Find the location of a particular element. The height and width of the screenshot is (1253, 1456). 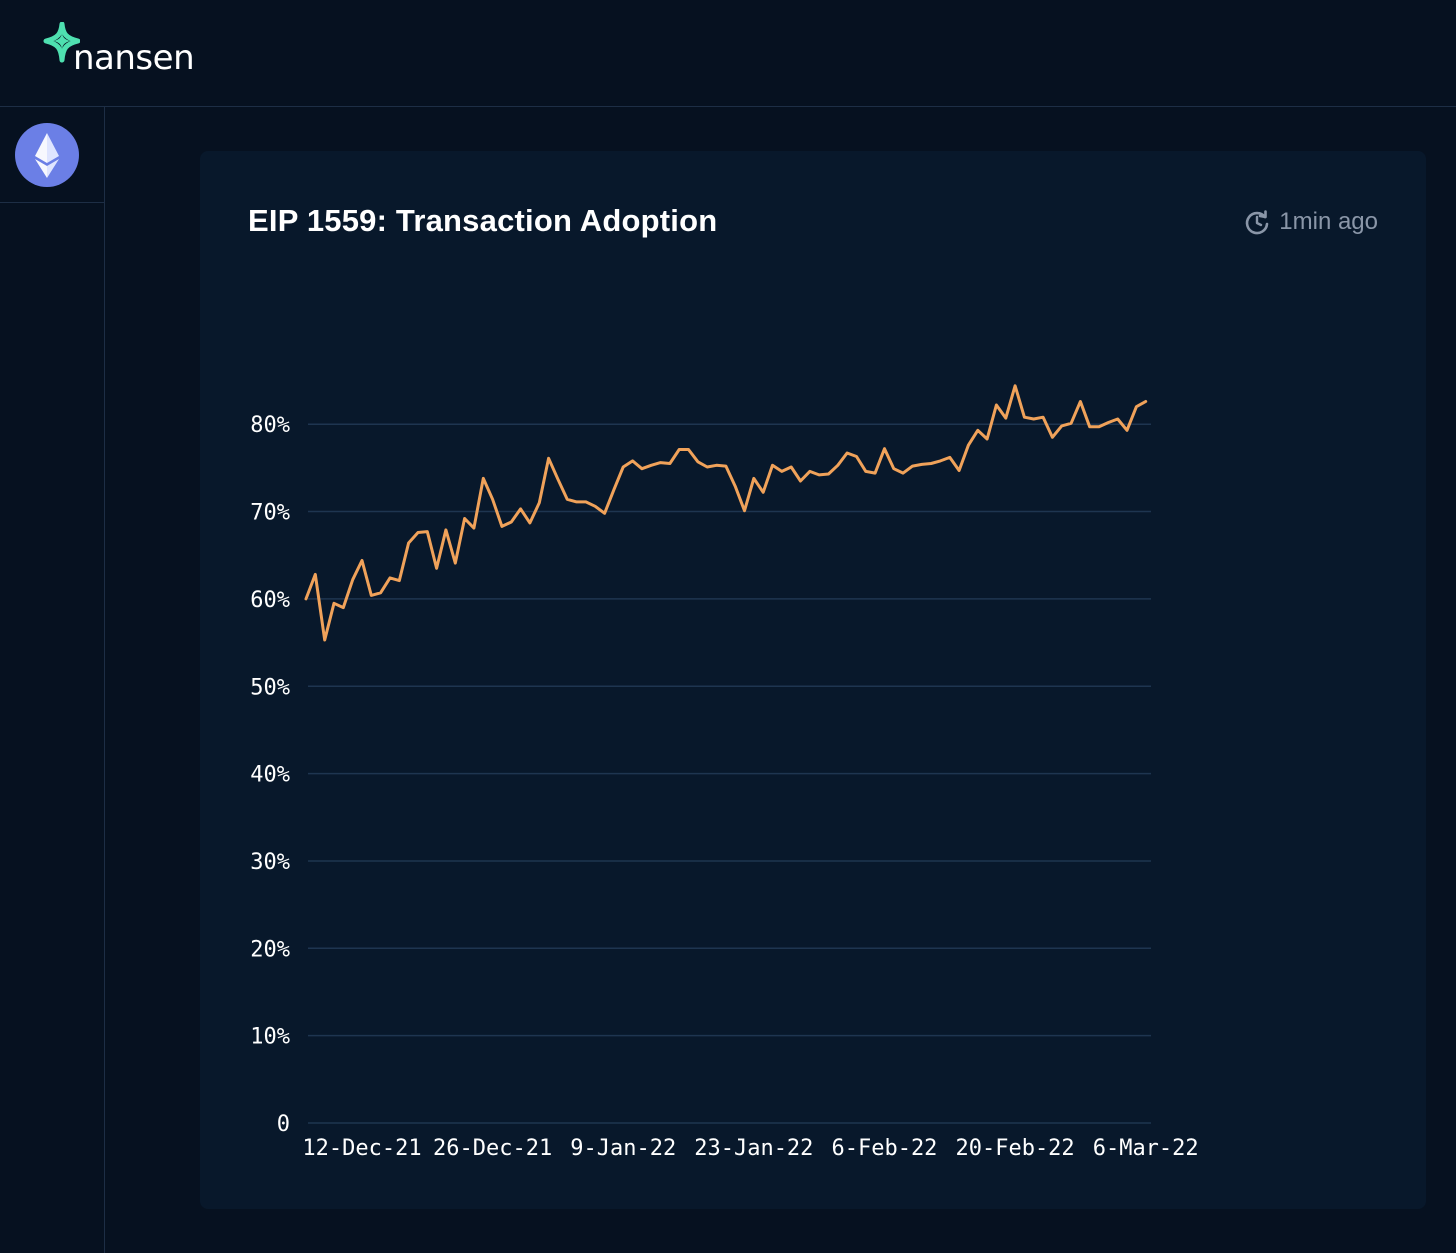

y-tick-label: 50% is located at coordinates (270, 687).